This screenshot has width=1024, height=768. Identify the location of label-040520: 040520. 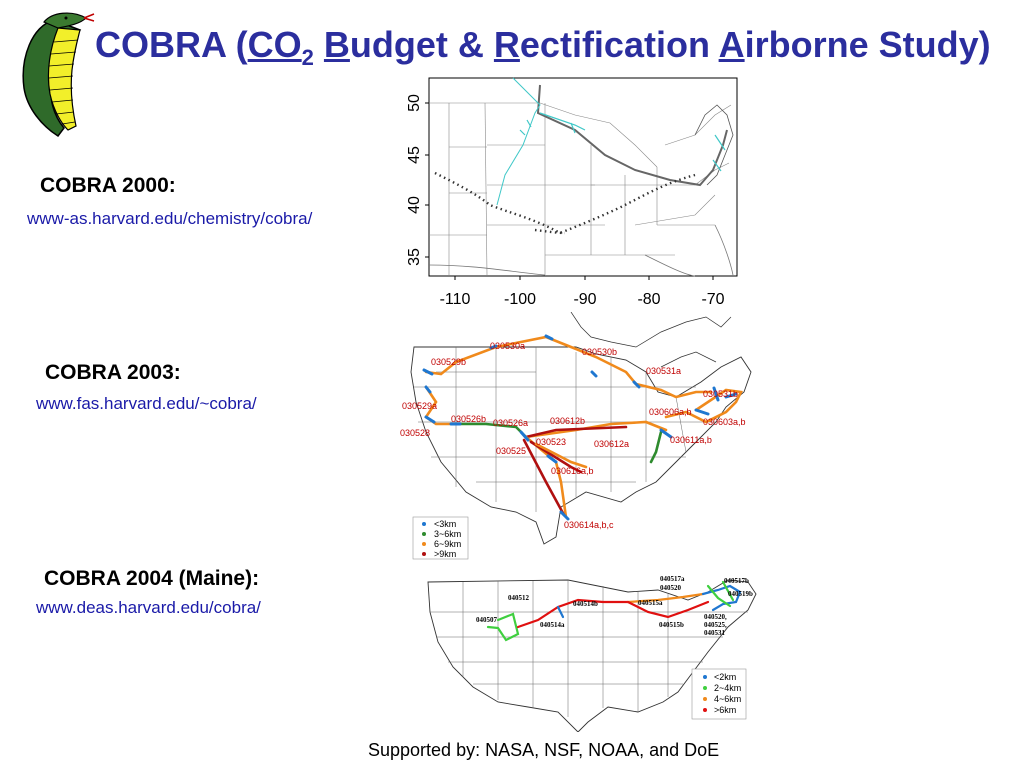
(671, 588).